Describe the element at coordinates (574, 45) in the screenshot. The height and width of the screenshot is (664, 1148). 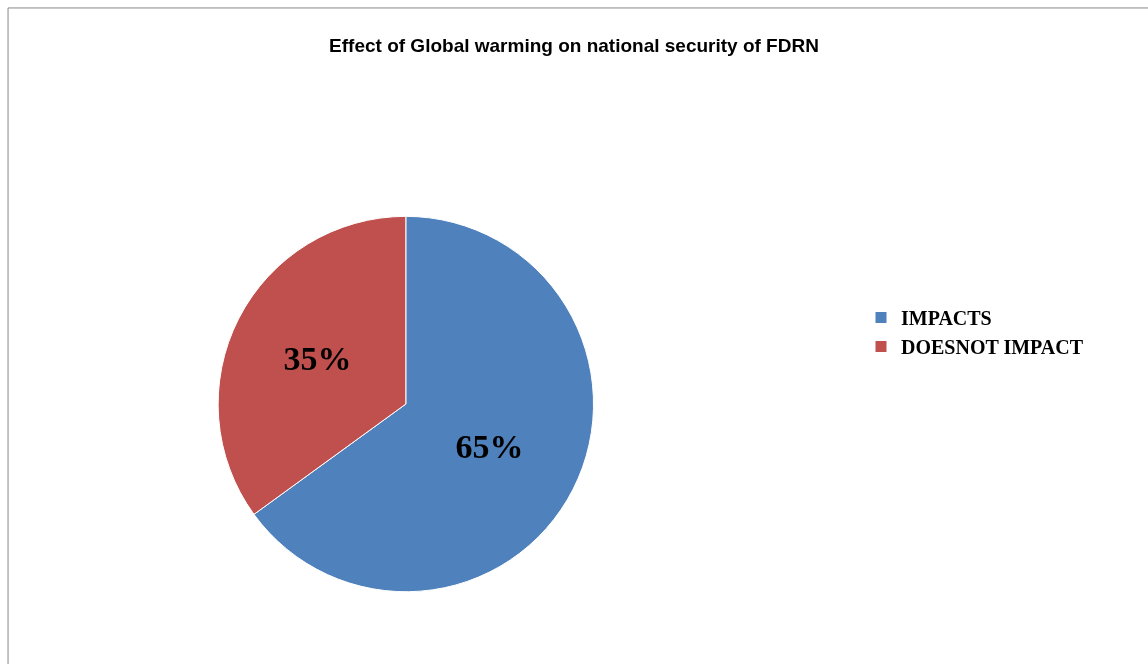
I see `chart-title: Effect of Global warming on national security of FDRN` at that location.